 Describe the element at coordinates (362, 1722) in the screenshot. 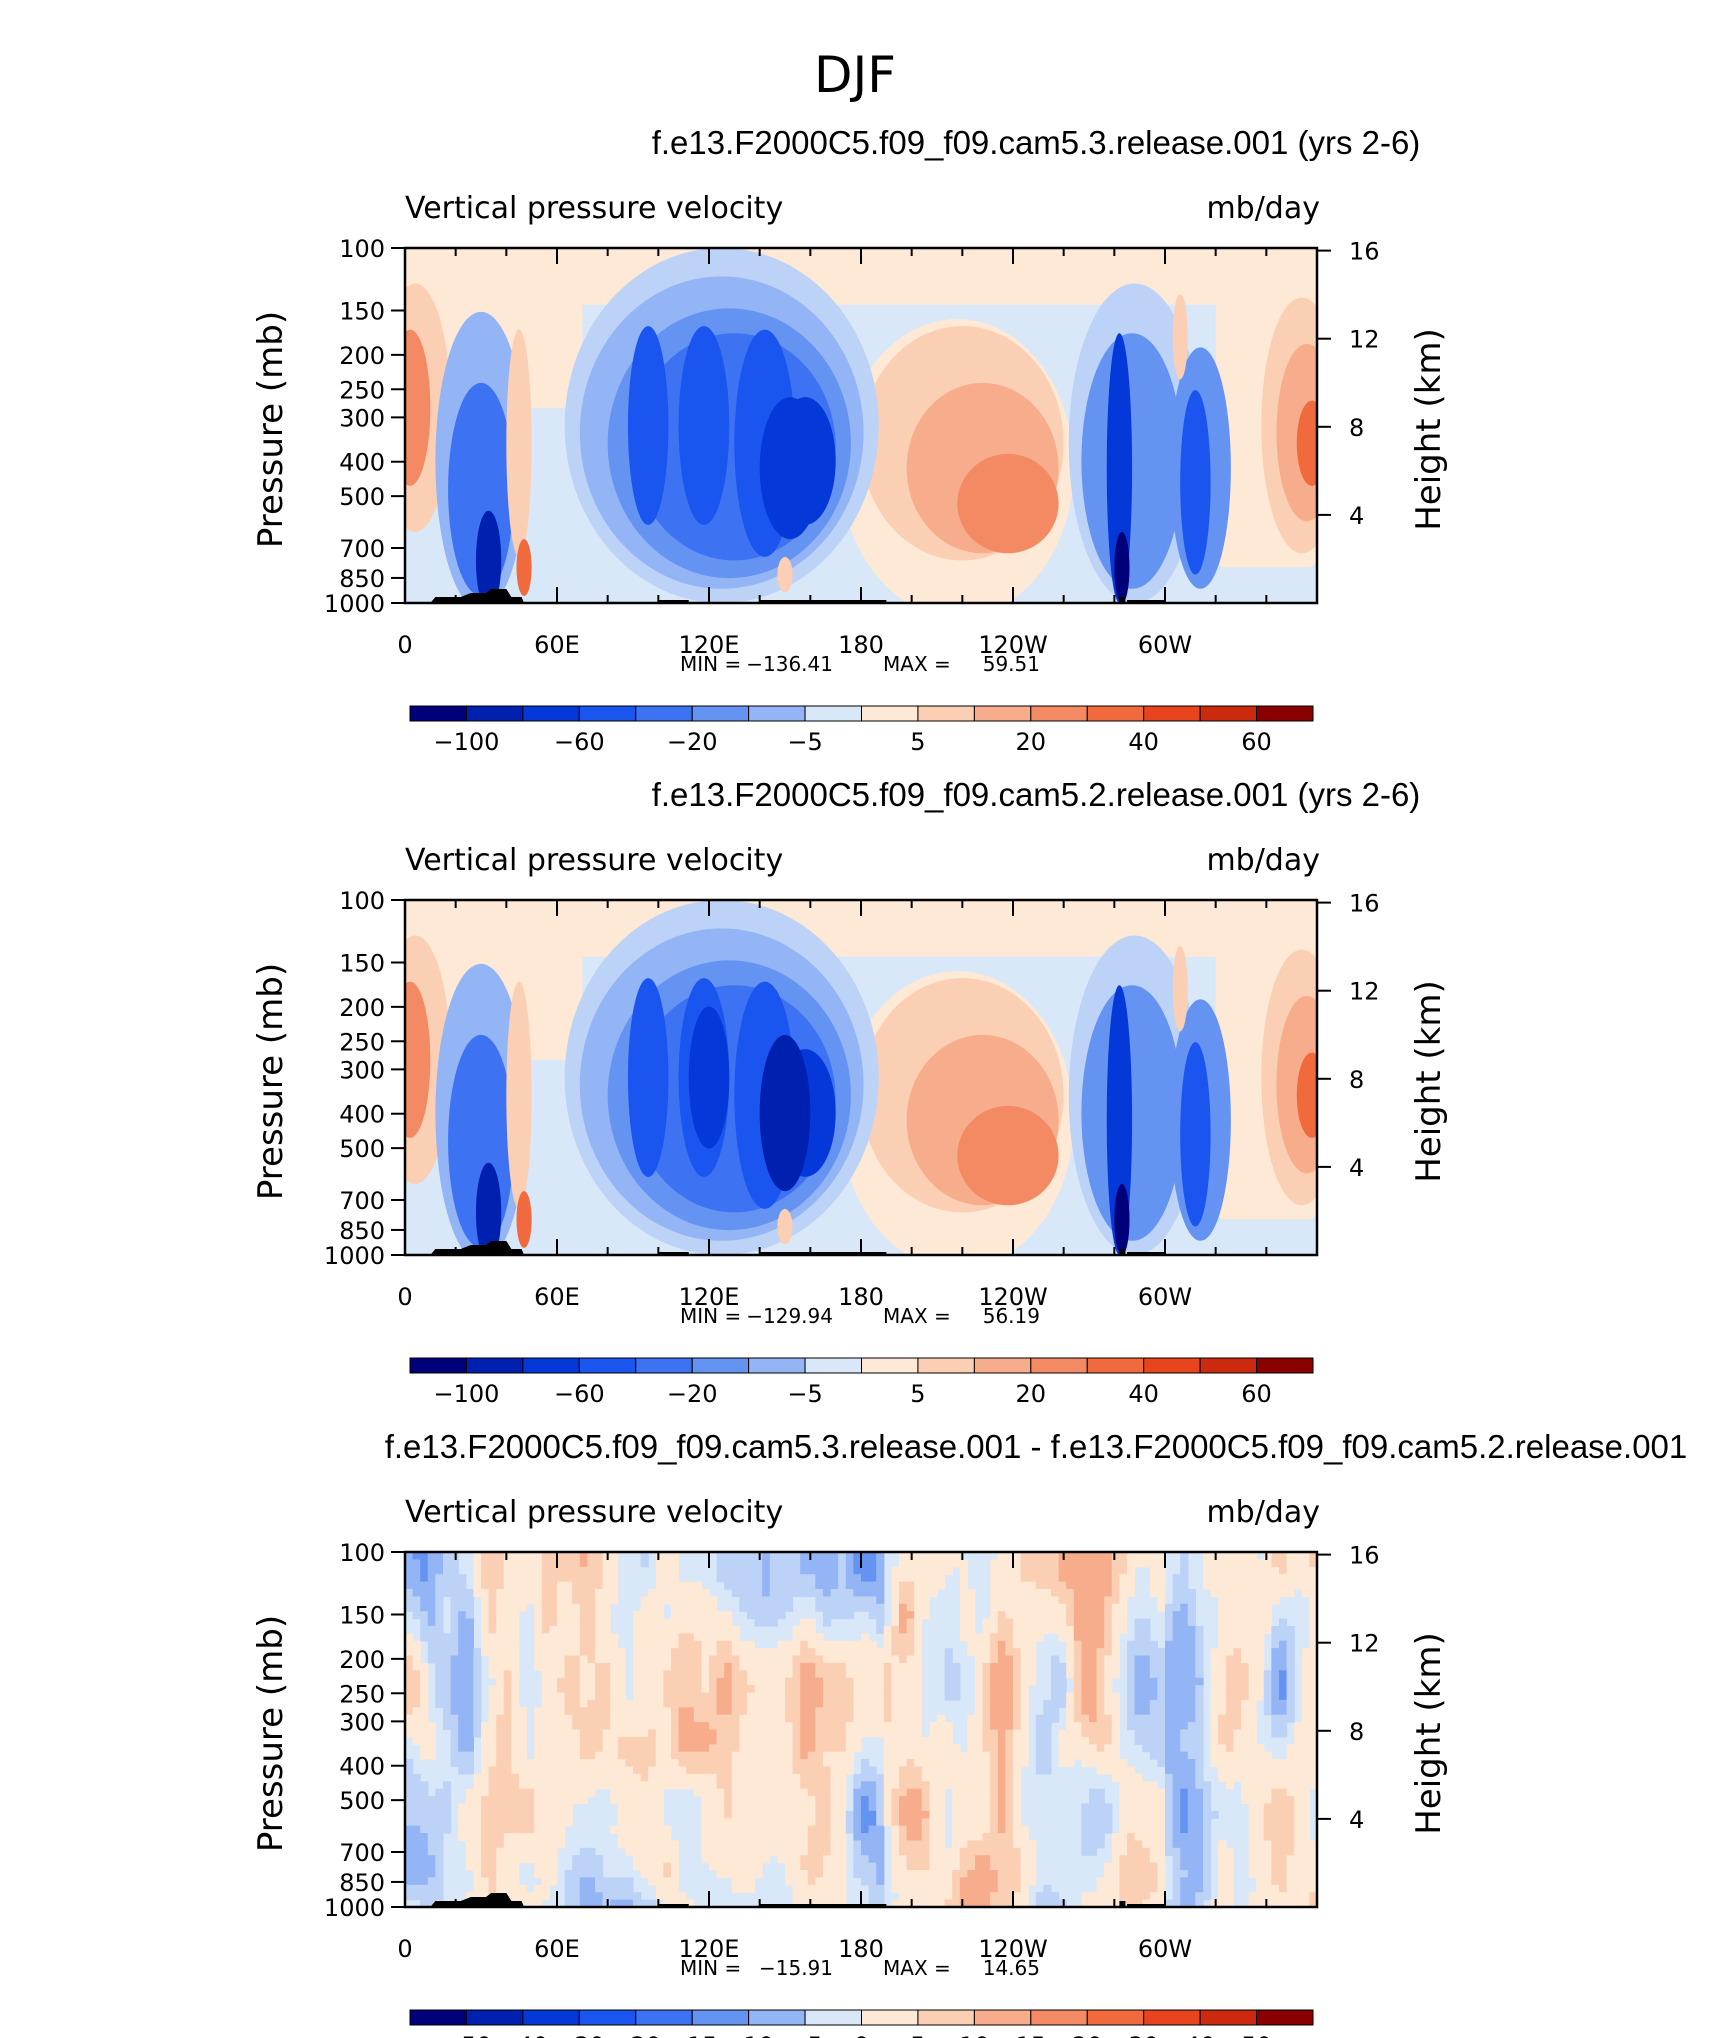

I see `y-tick-label: 300` at that location.